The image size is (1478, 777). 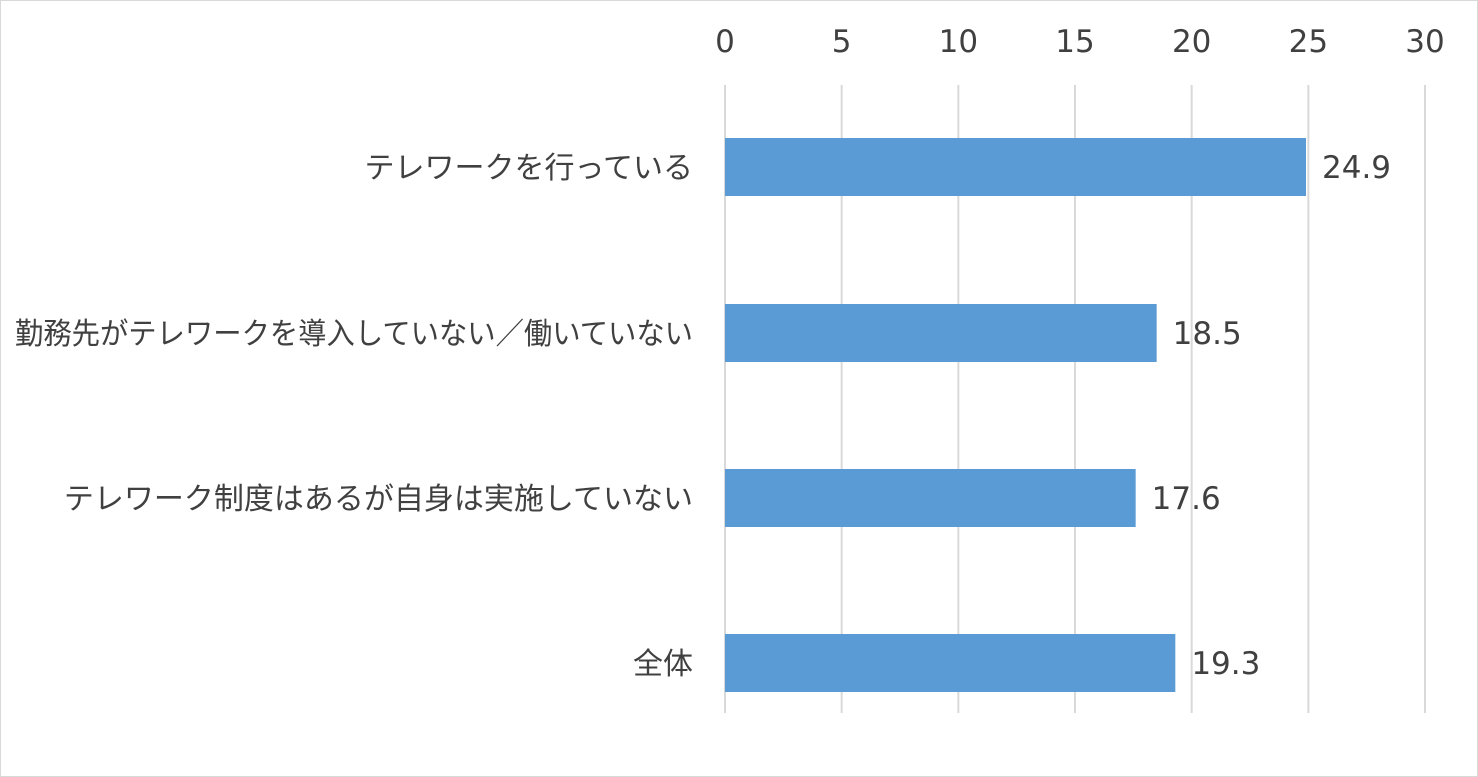 What do you see at coordinates (1207, 334) in the screenshot?
I see `data-label: 18.5` at bounding box center [1207, 334].